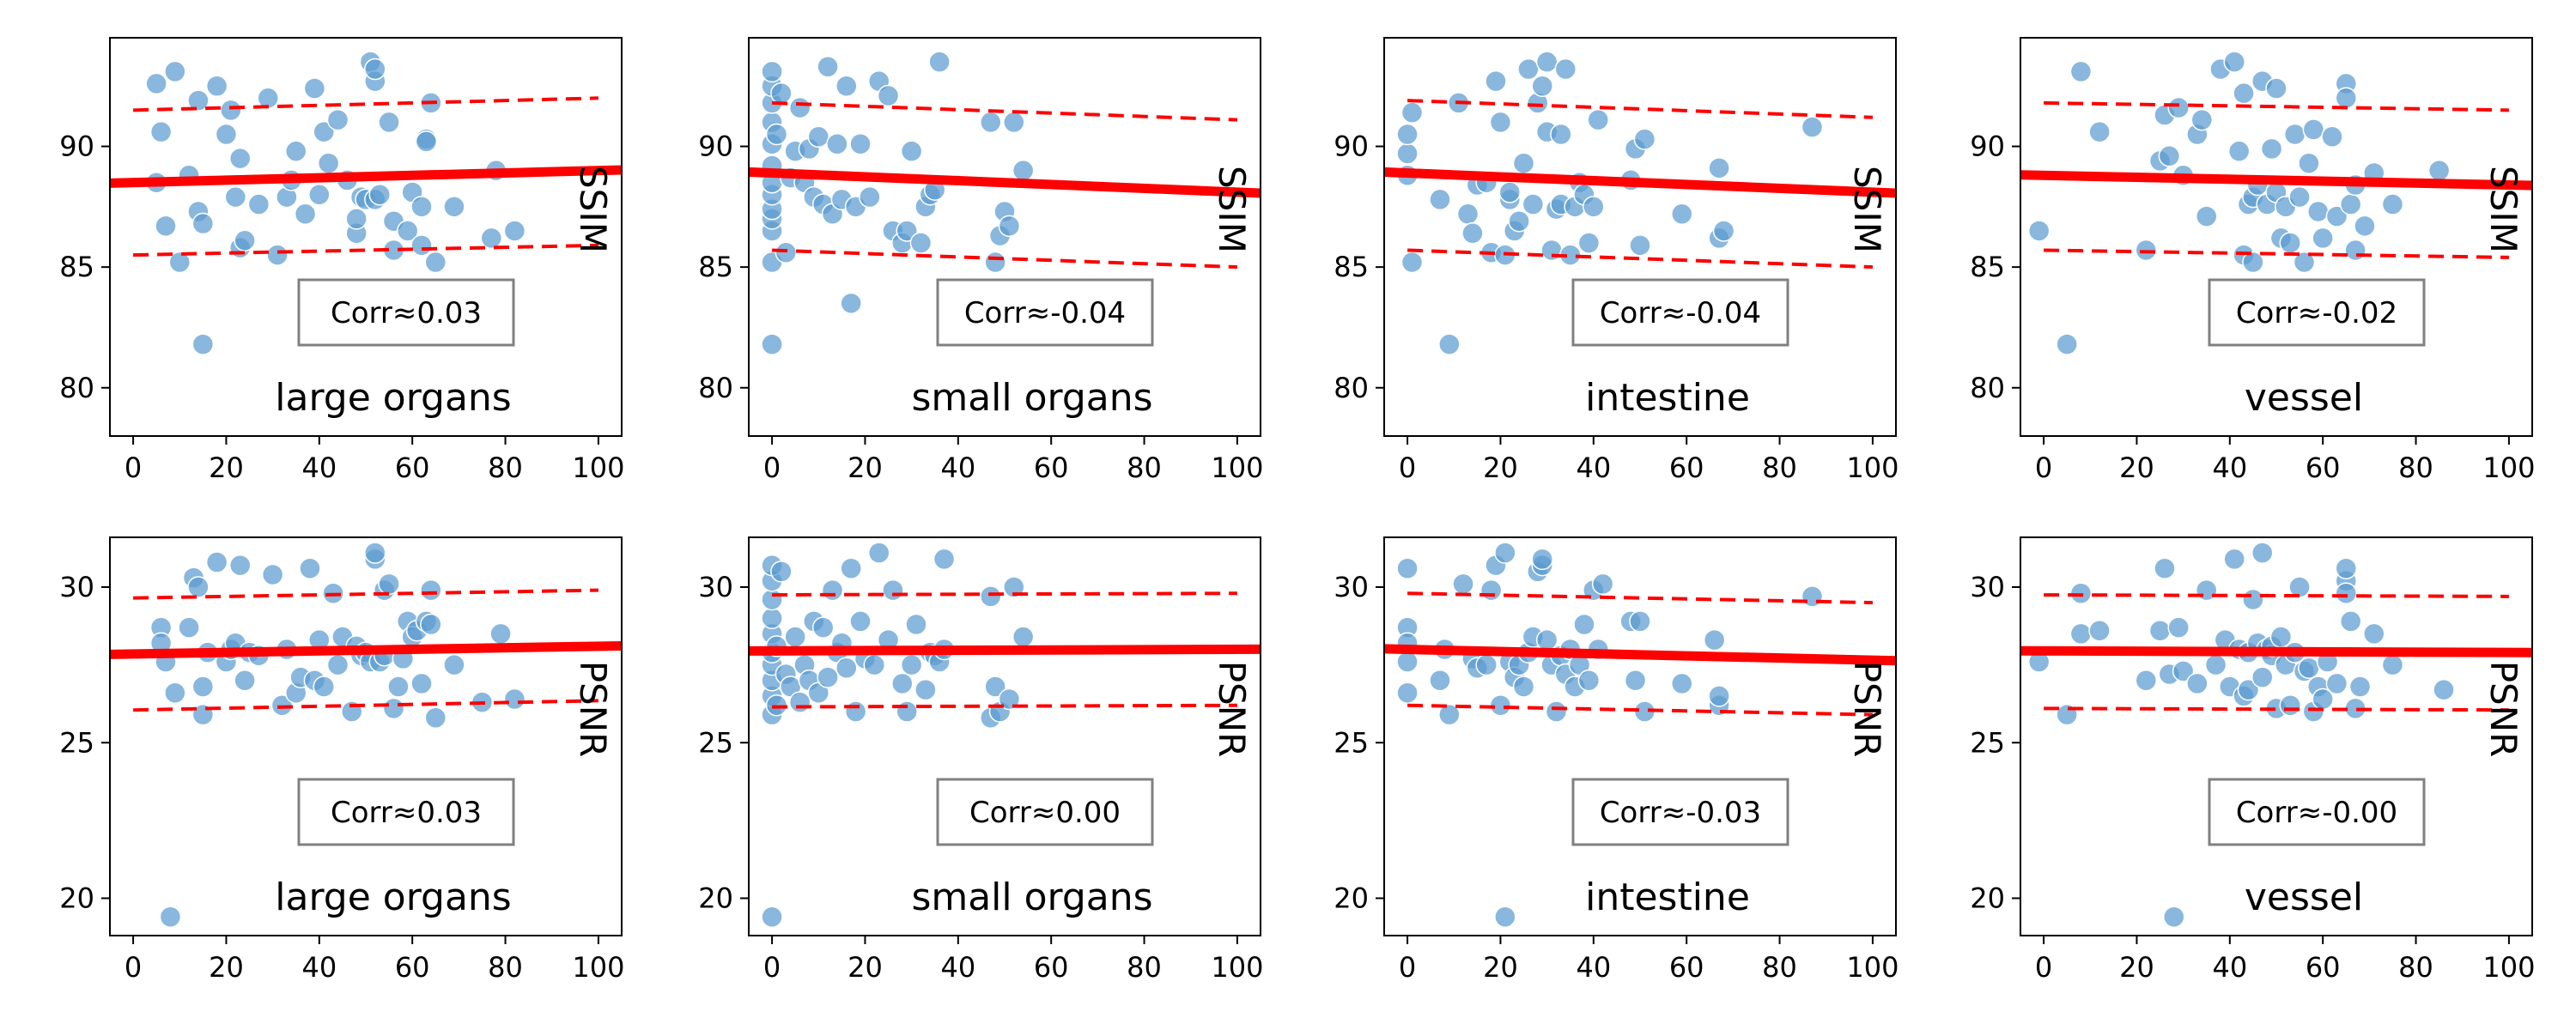 The image size is (2576, 1030). Describe the element at coordinates (2317, 813) in the screenshot. I see `corr-label: Corr≈-0.00` at that location.